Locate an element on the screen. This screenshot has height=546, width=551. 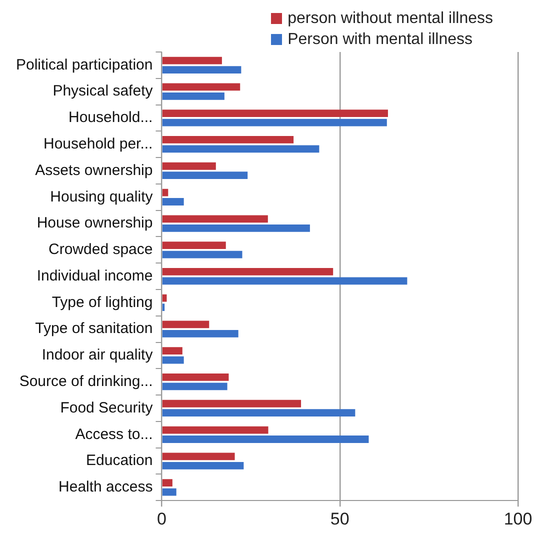
y-tick-label: Food Security is located at coordinates (107, 407).